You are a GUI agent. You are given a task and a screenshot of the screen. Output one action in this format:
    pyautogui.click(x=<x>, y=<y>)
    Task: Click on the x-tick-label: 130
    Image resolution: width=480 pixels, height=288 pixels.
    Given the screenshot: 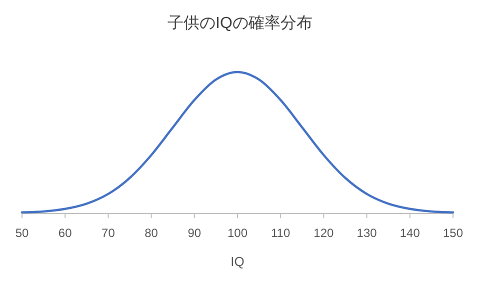 What is the action you would take?
    pyautogui.click(x=367, y=233)
    